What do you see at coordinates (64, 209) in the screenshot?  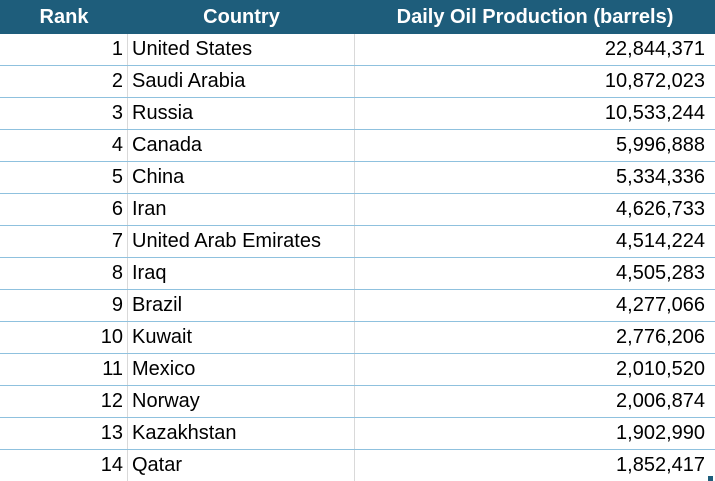 I see `rank-cell: 6` at bounding box center [64, 209].